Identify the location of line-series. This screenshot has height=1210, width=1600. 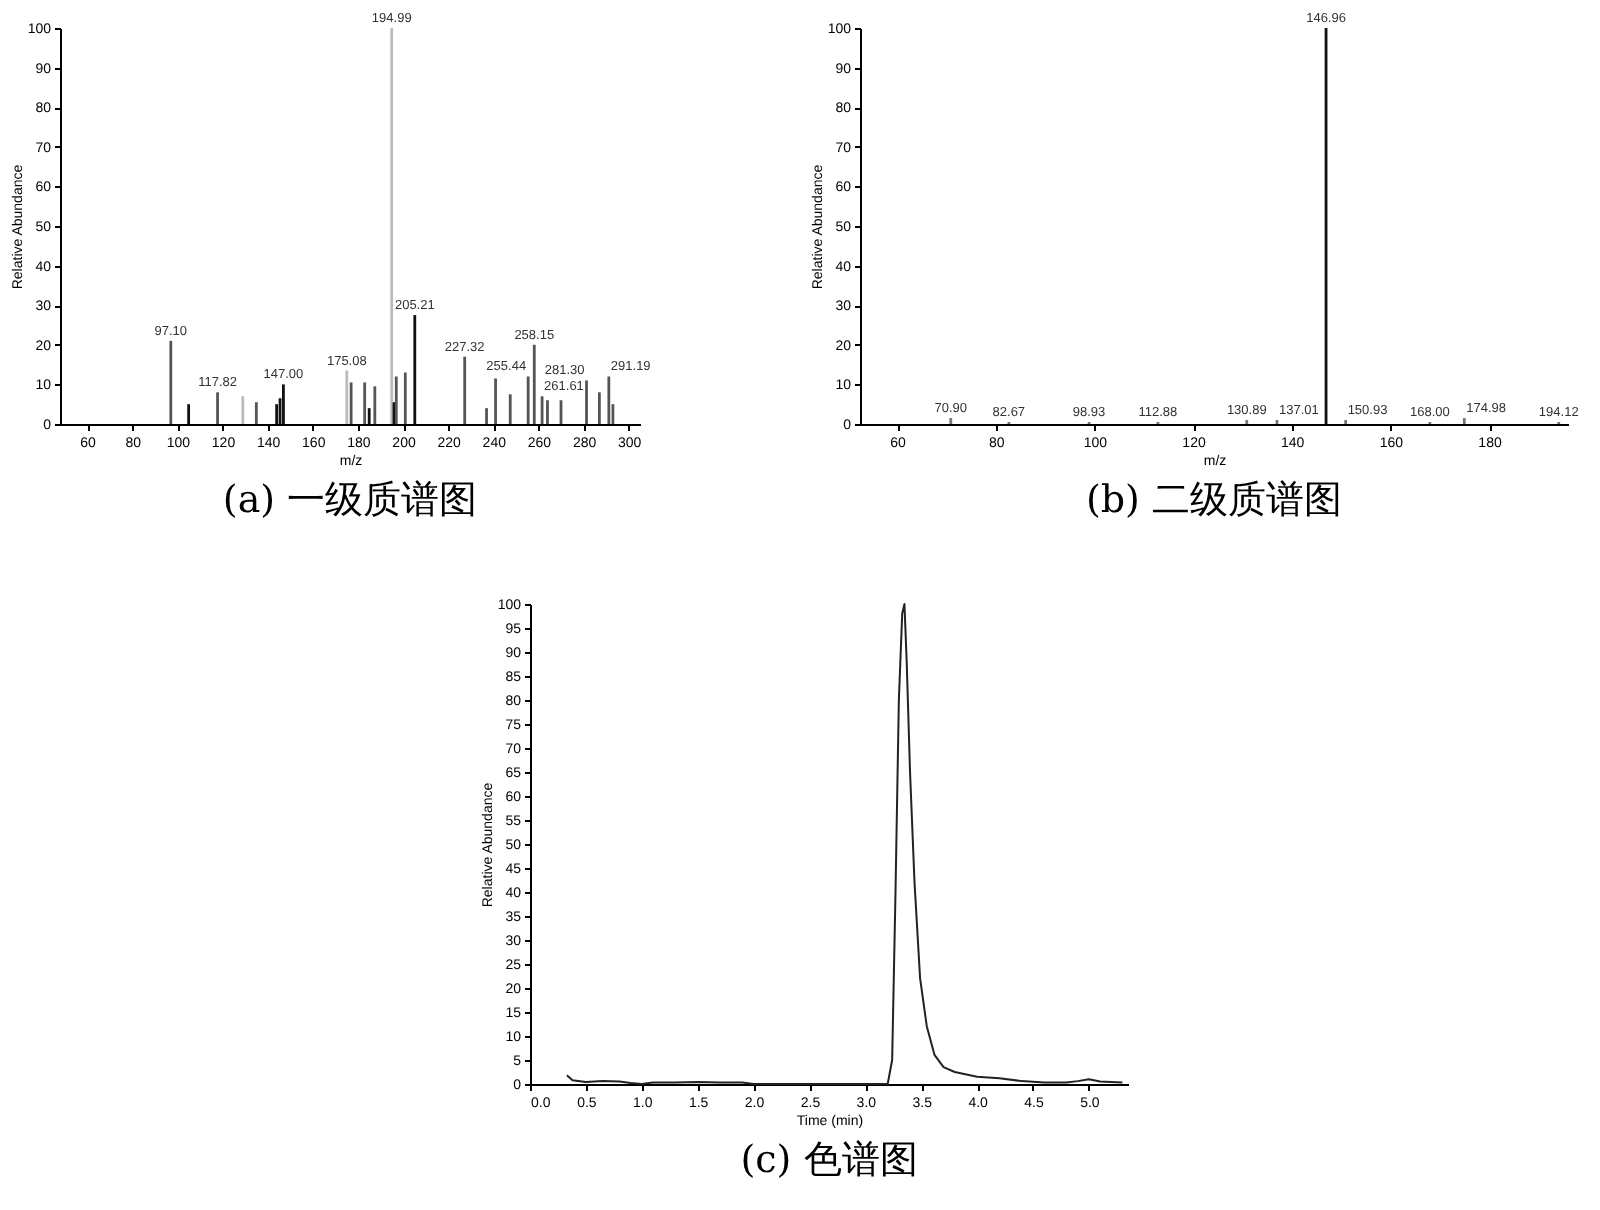
(844, 844).